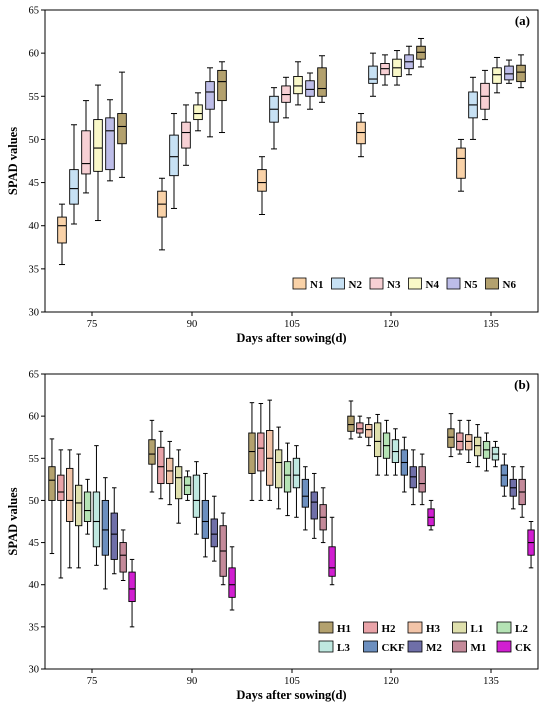 The width and height of the screenshot is (550, 715). What do you see at coordinates (479, 648) in the screenshot?
I see `legend-label-m1: M1` at bounding box center [479, 648].